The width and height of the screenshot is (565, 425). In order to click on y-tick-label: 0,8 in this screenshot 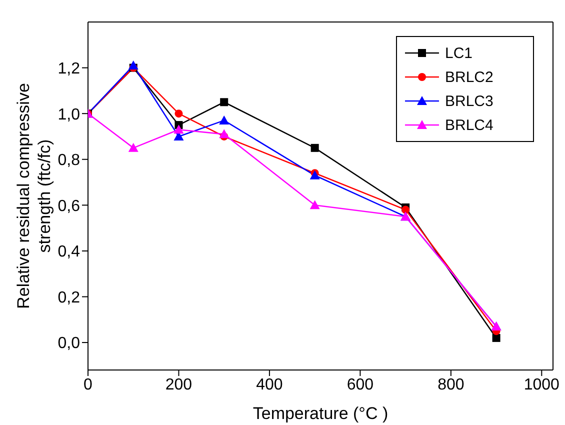, I will do `click(69, 161)`.